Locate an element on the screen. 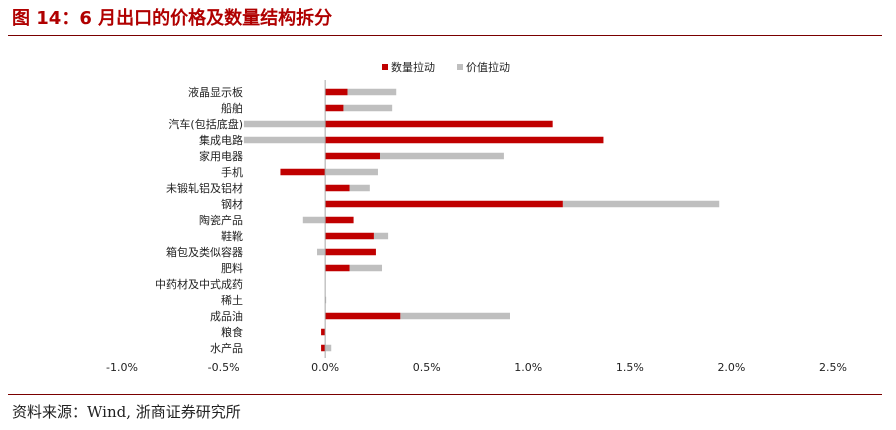  x-tick-label: 1.0% is located at coordinates (528, 367).